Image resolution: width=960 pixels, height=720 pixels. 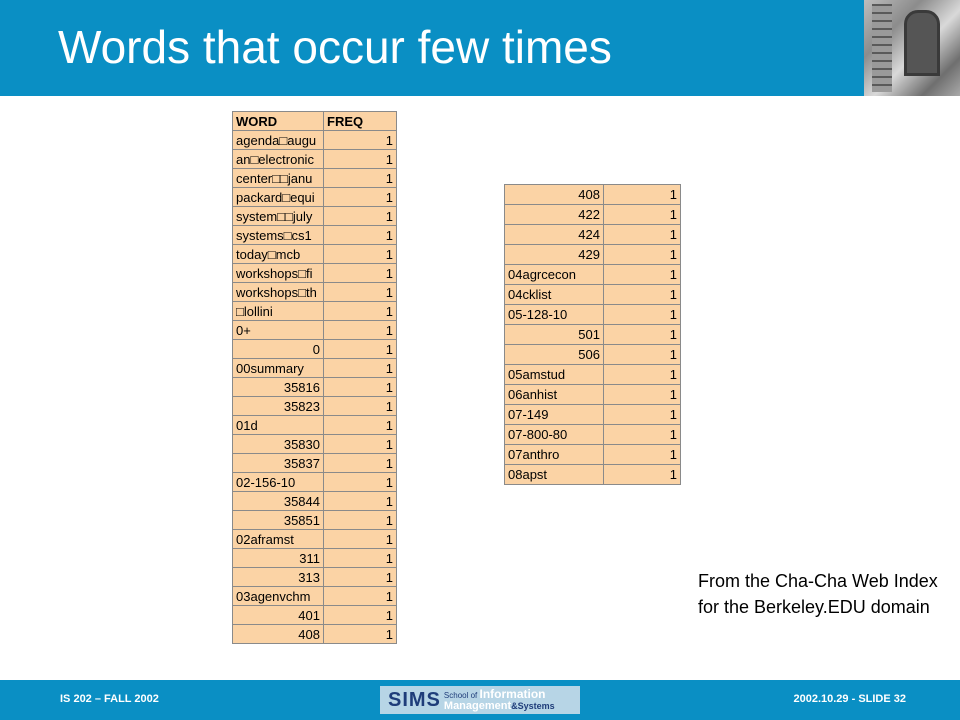 I want to click on logo-school-of: School of, so click(x=460, y=695).